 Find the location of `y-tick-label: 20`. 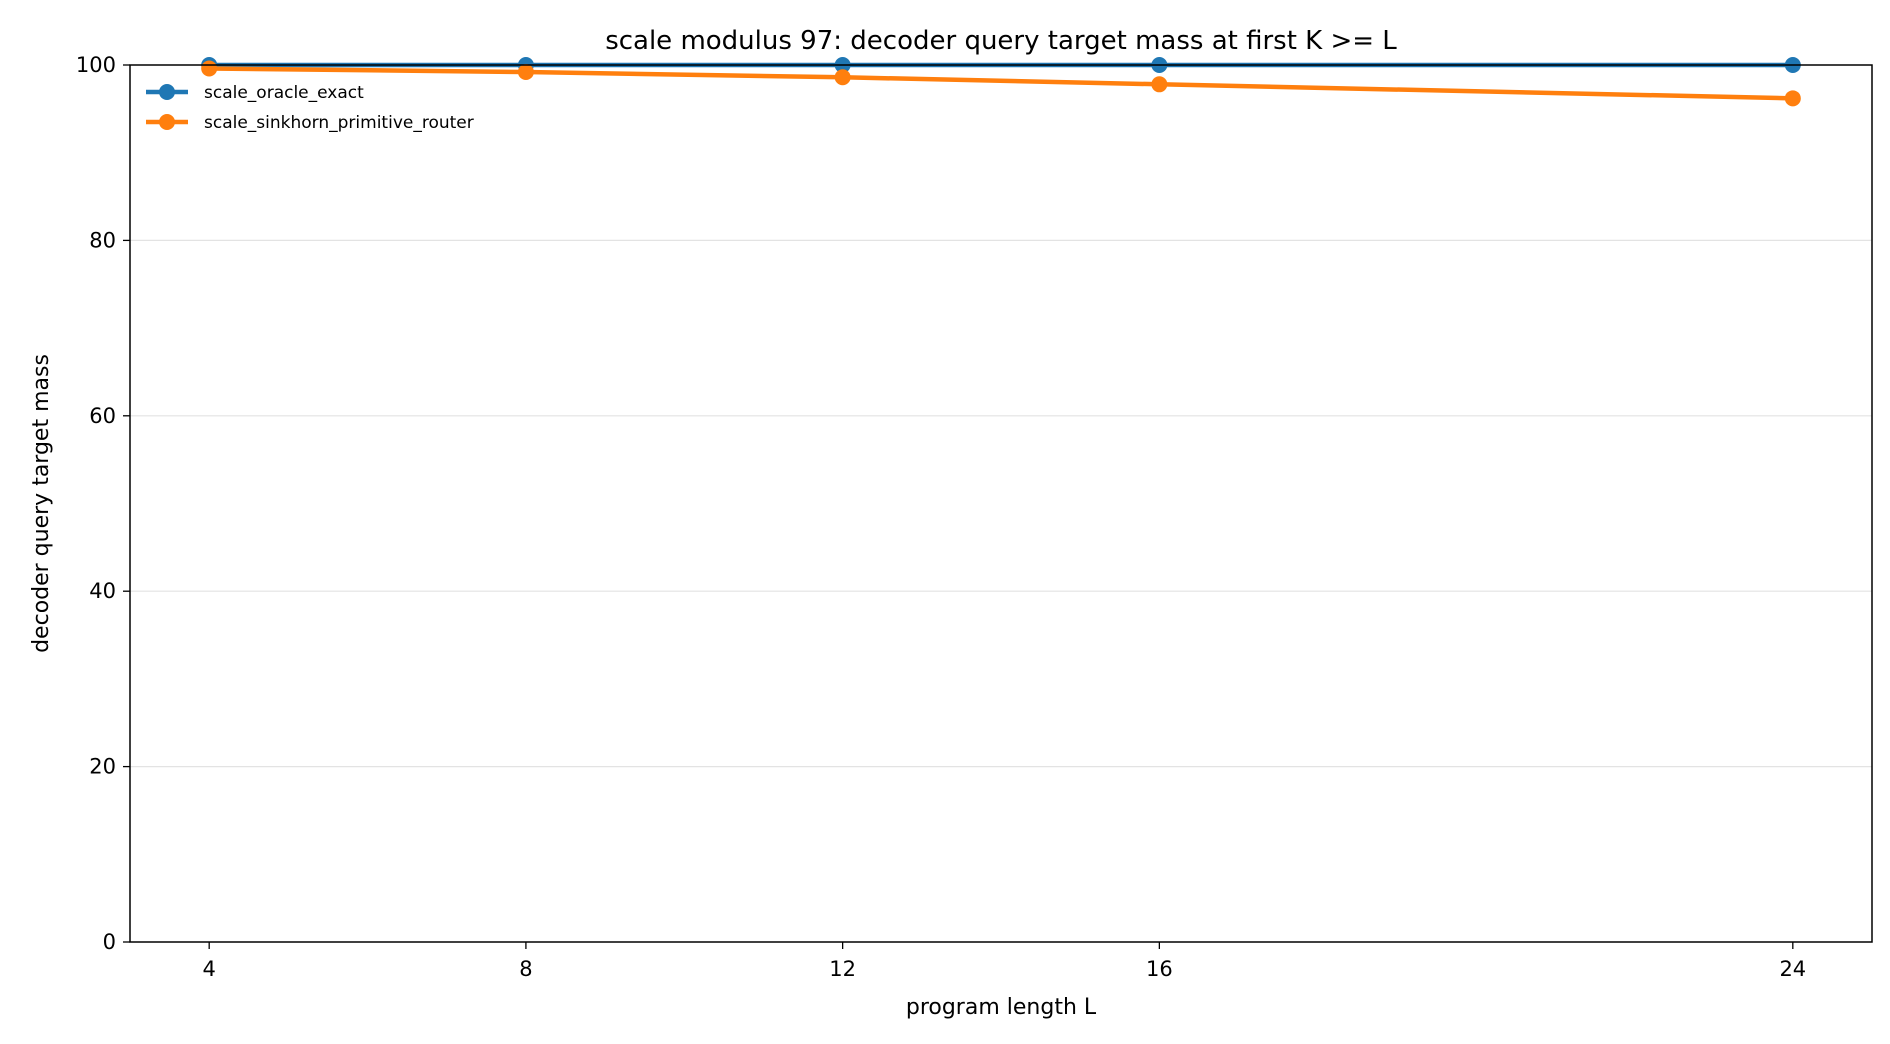

y-tick-label: 20 is located at coordinates (102, 767).